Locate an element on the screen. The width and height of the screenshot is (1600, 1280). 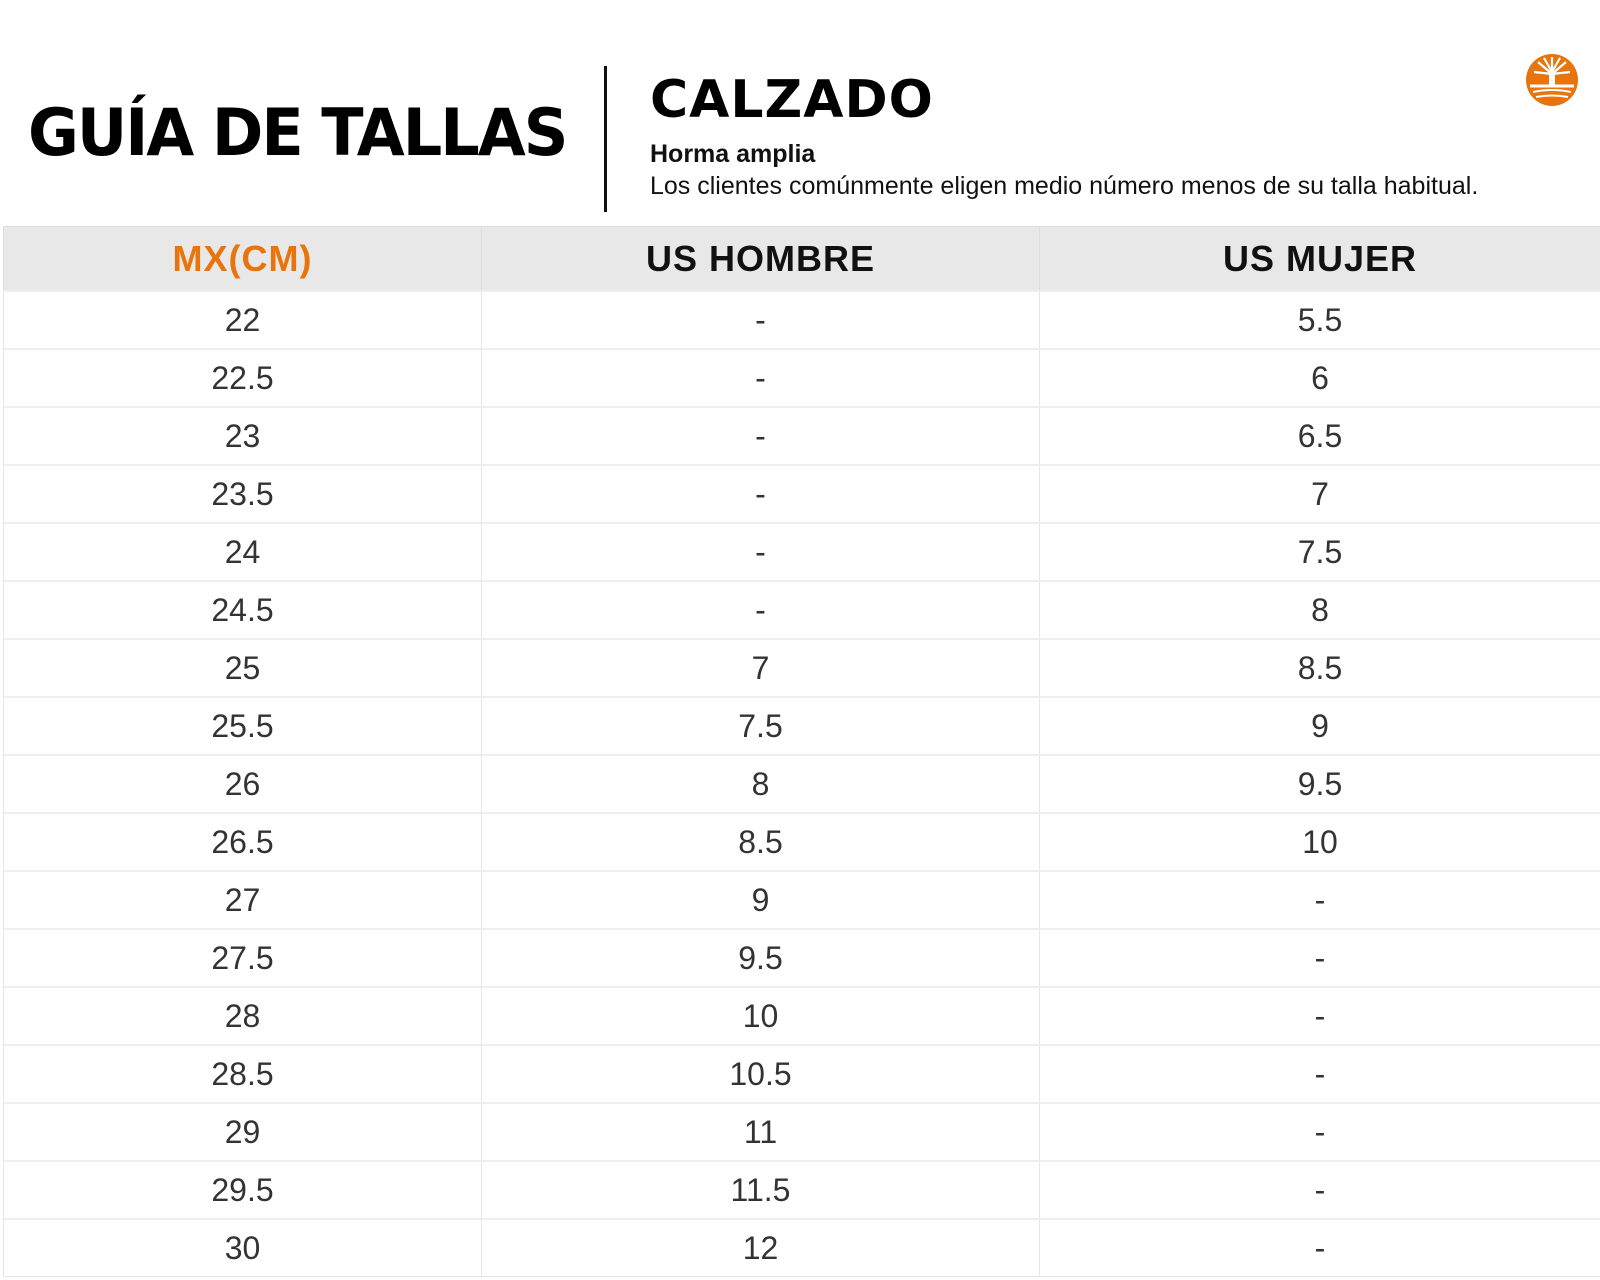
table-row: 23.5-7 is located at coordinates (801, 494).